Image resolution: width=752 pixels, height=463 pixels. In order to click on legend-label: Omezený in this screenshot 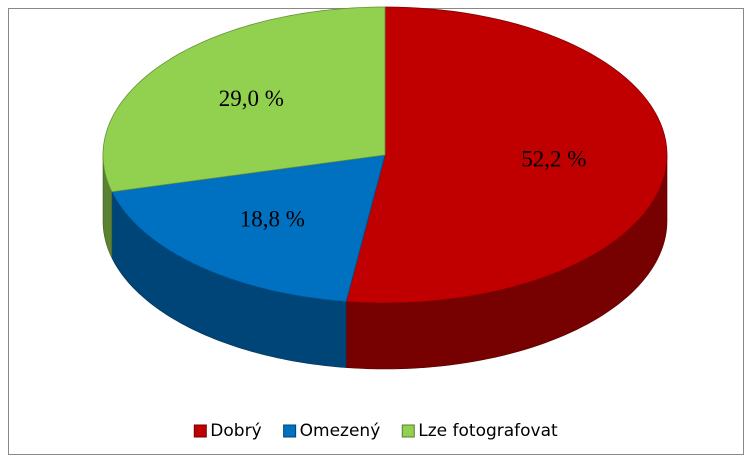, I will do `click(340, 431)`.